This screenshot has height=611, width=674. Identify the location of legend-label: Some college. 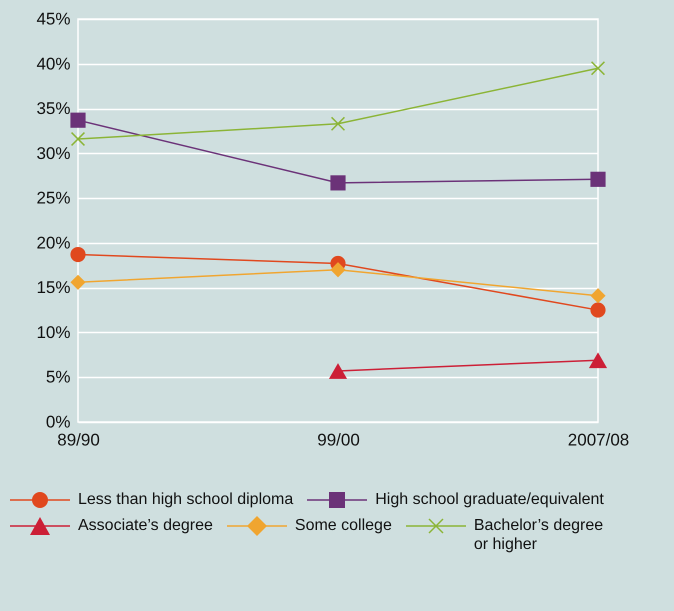
(343, 525).